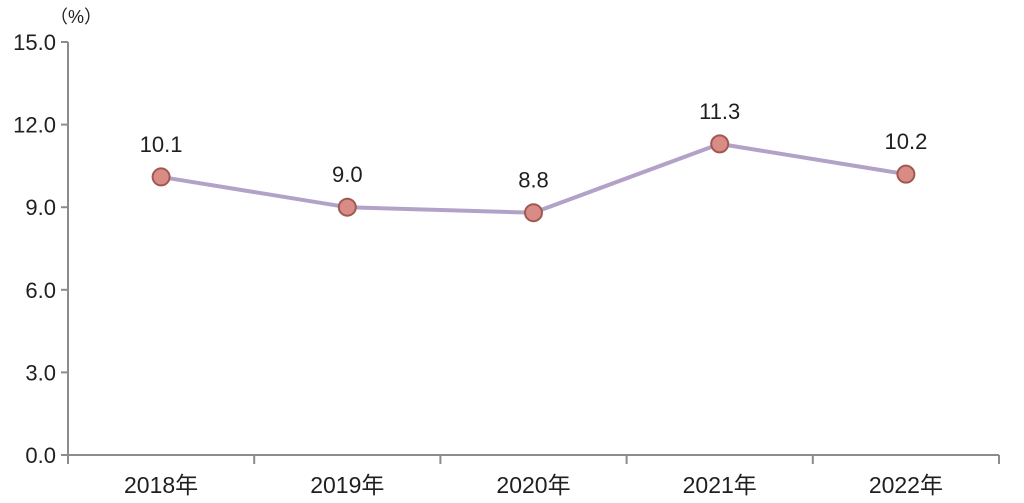 The width and height of the screenshot is (1024, 503). I want to click on data-point-label: 9.0, so click(347, 174).